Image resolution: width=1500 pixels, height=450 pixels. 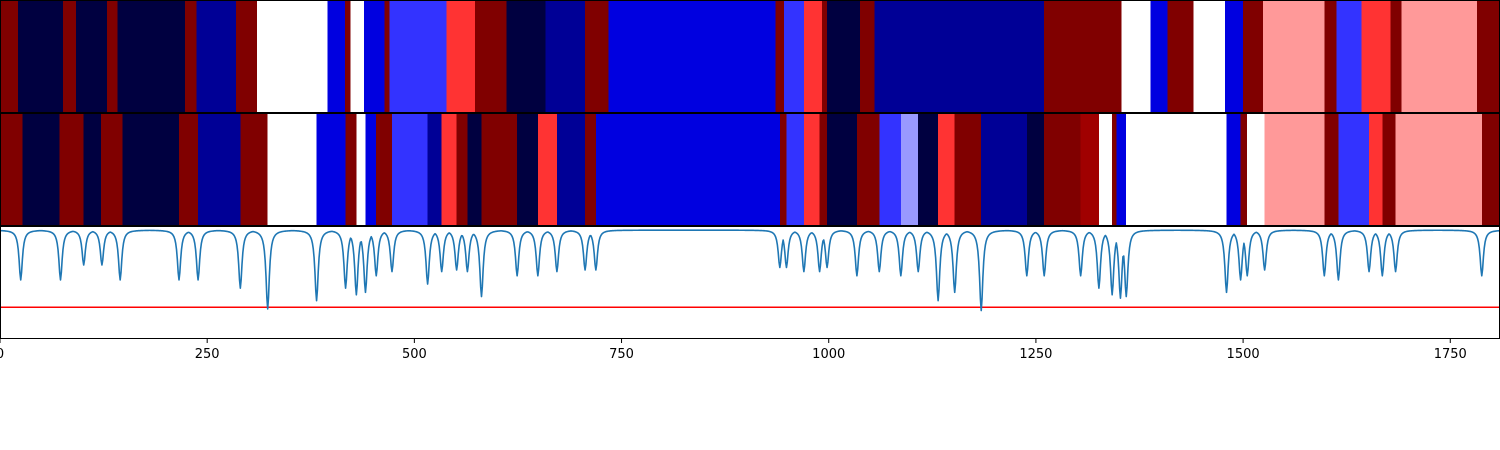 What do you see at coordinates (2, 354) in the screenshot?
I see `x-tick-label: 0` at bounding box center [2, 354].